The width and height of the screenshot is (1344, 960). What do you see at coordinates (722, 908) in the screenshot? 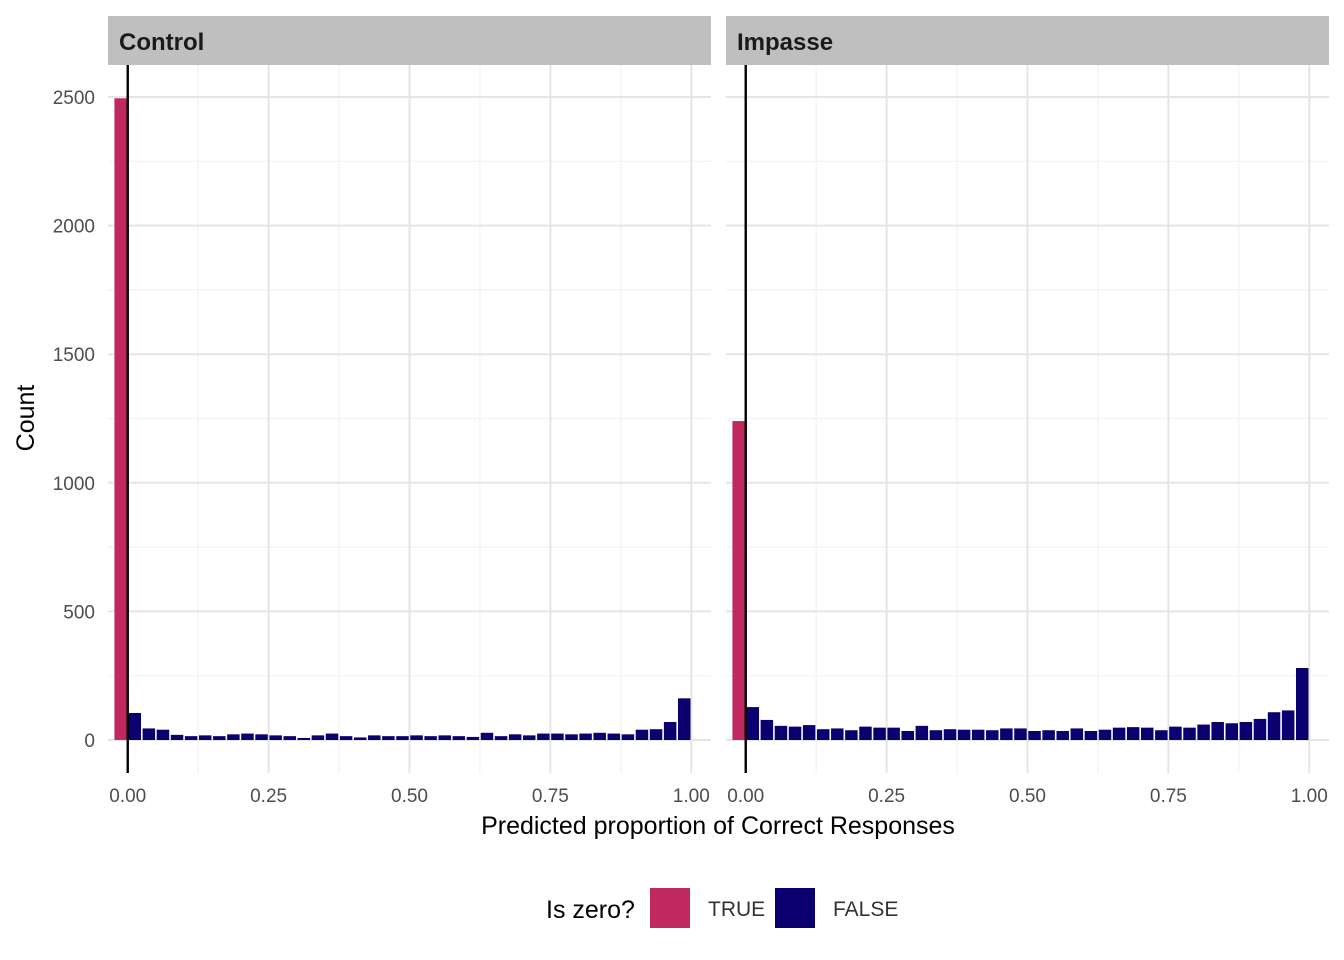
I see `legend: Is zero? TRUE FALSE` at bounding box center [722, 908].